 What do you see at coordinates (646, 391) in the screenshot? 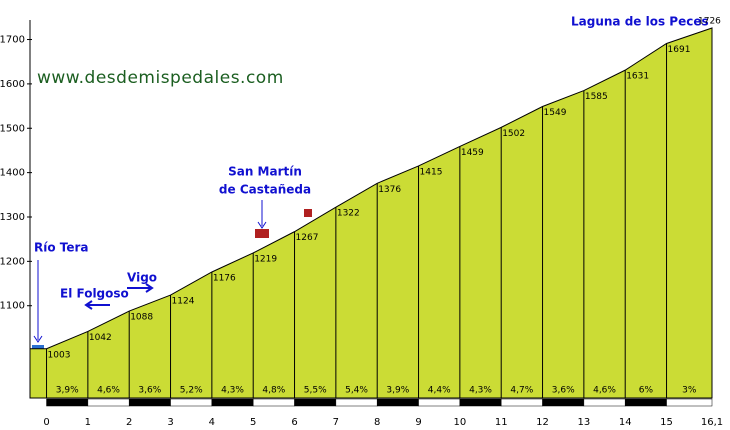
I see `gradient-label: 6%` at bounding box center [646, 391].